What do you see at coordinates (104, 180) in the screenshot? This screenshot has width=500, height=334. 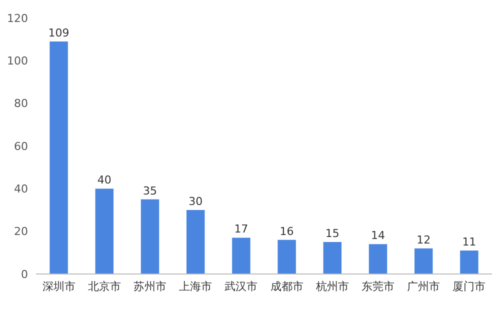 I see `data-label: 40` at bounding box center [104, 180].